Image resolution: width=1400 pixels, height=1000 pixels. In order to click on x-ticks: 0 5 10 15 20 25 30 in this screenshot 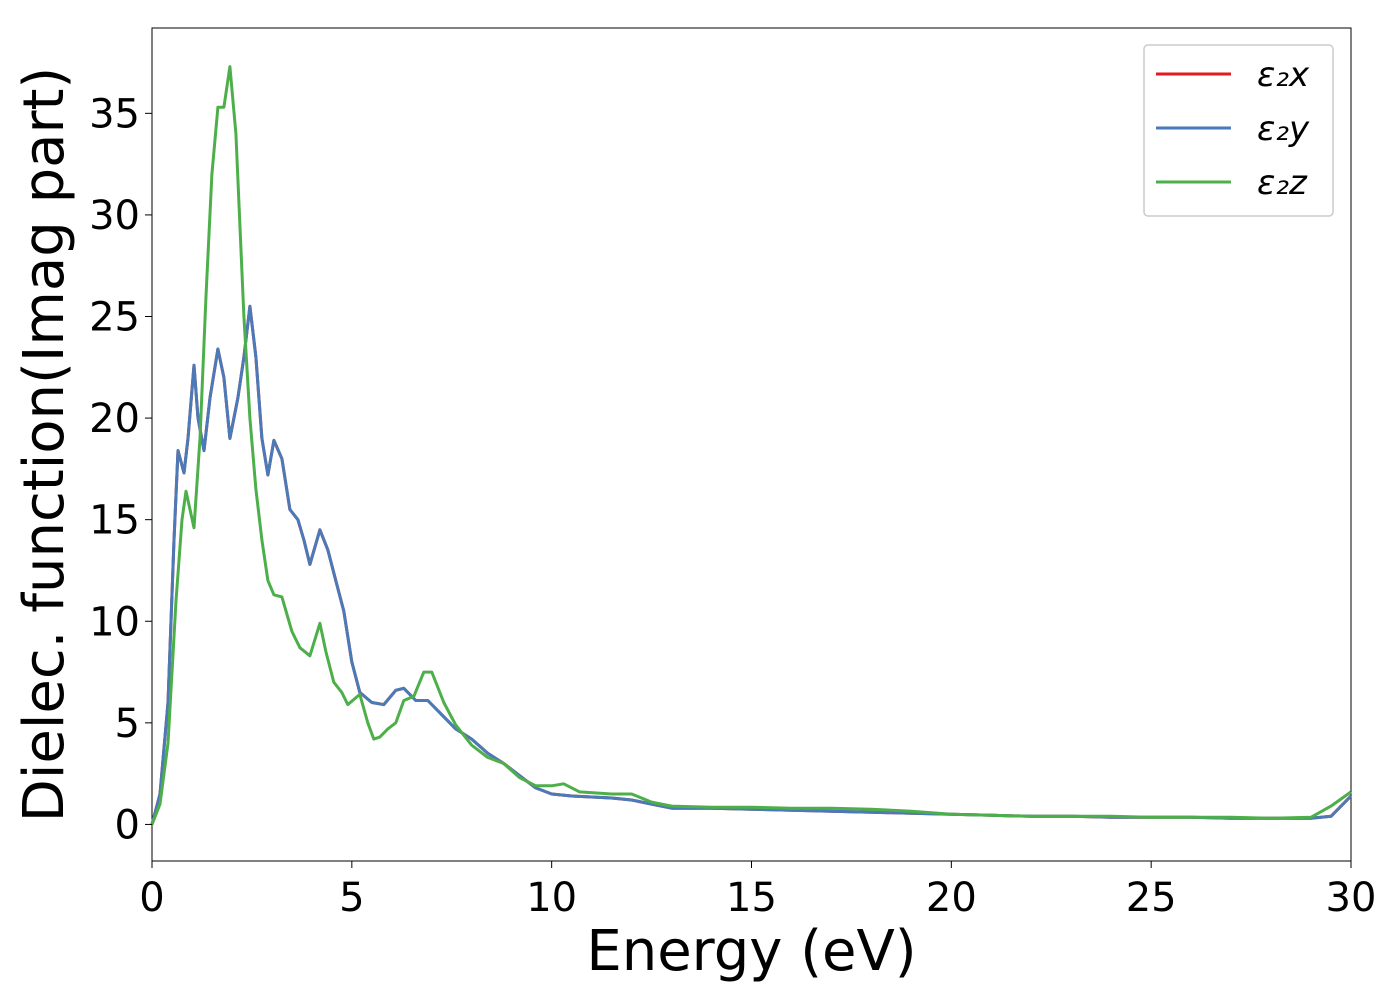, I will do `click(757, 891)`.